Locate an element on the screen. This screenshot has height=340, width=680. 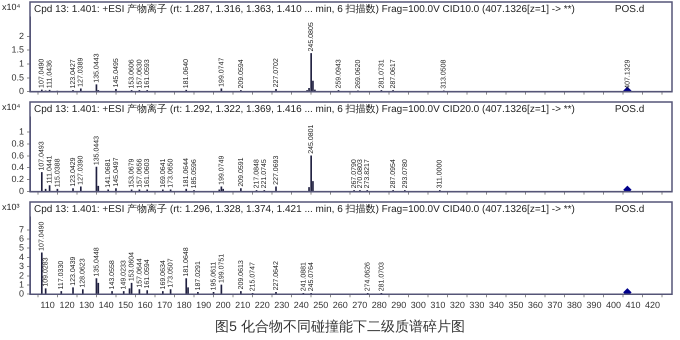
x-tick-label: 130 is located at coordinates (86, 305).